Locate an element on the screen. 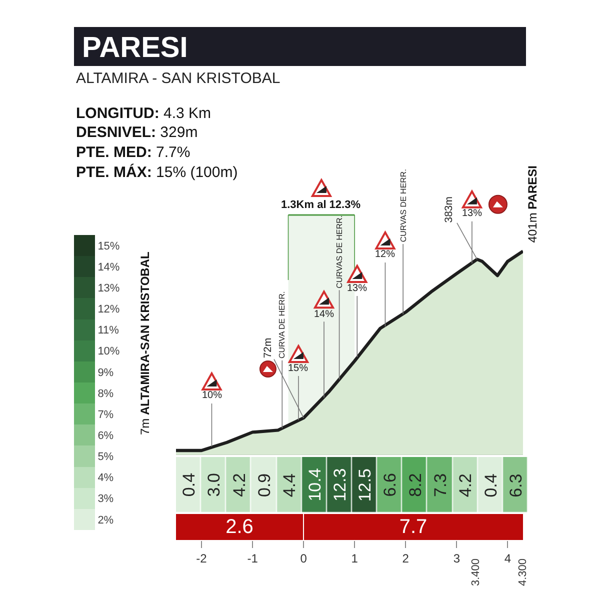 The image size is (600, 600). color-bar-label: 4% is located at coordinates (106, 478).